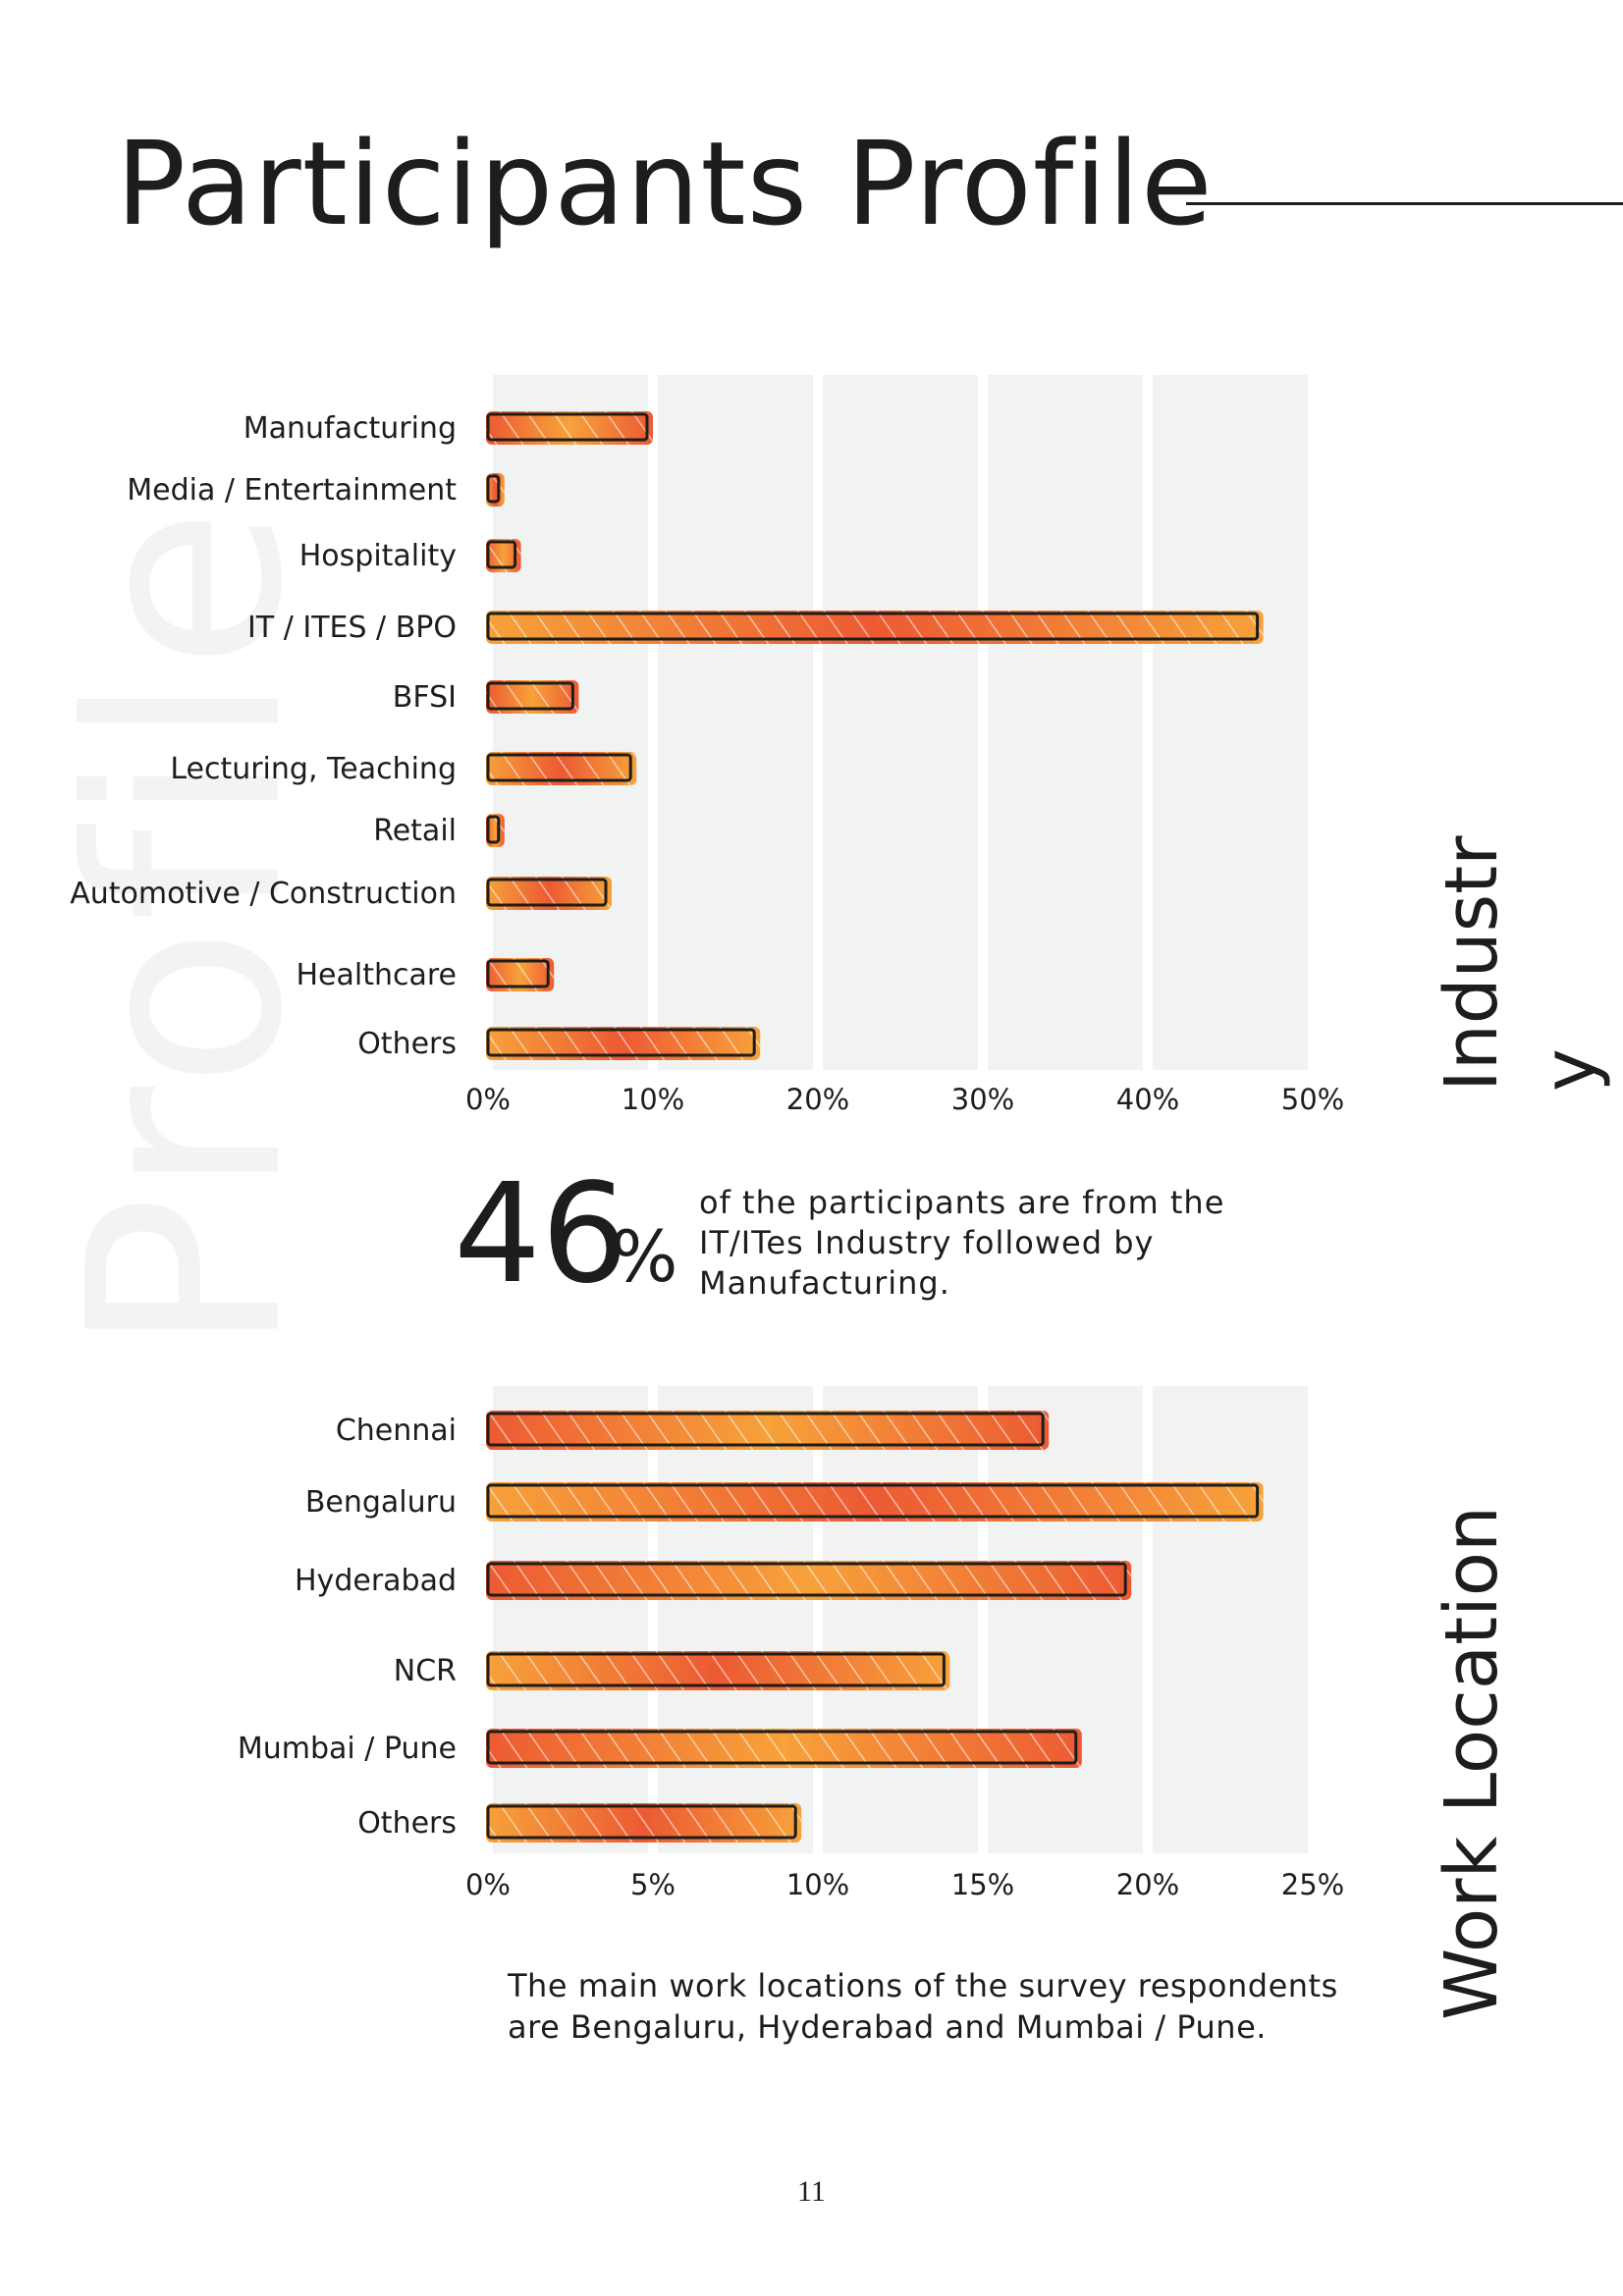 This screenshot has height=2296, width=1623. Describe the element at coordinates (425, 697) in the screenshot. I see `category-label: BFSI` at that location.